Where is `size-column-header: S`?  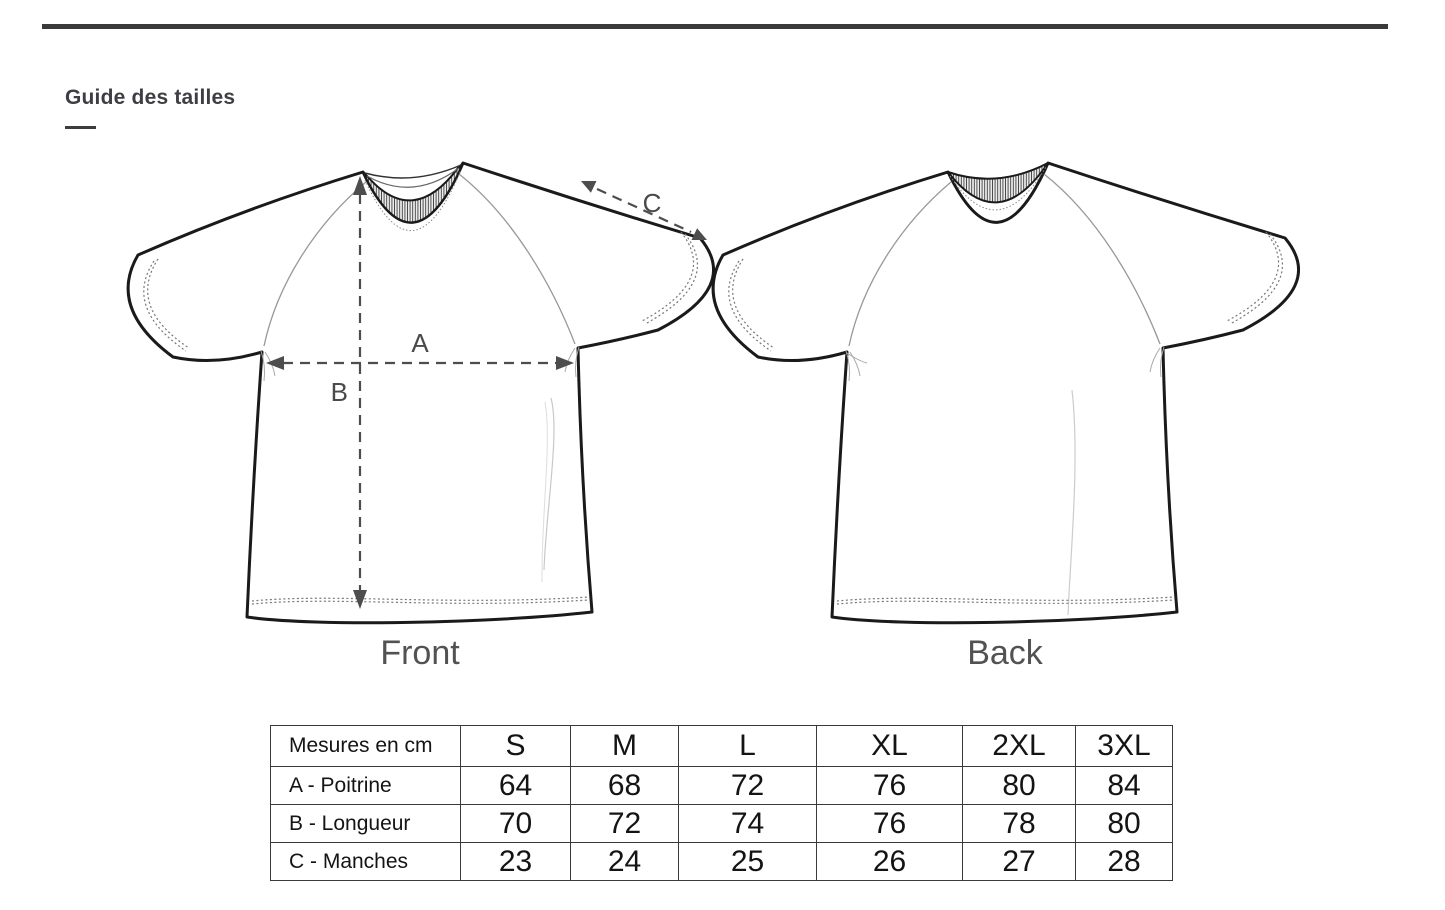
size-column-header: S is located at coordinates (515, 746).